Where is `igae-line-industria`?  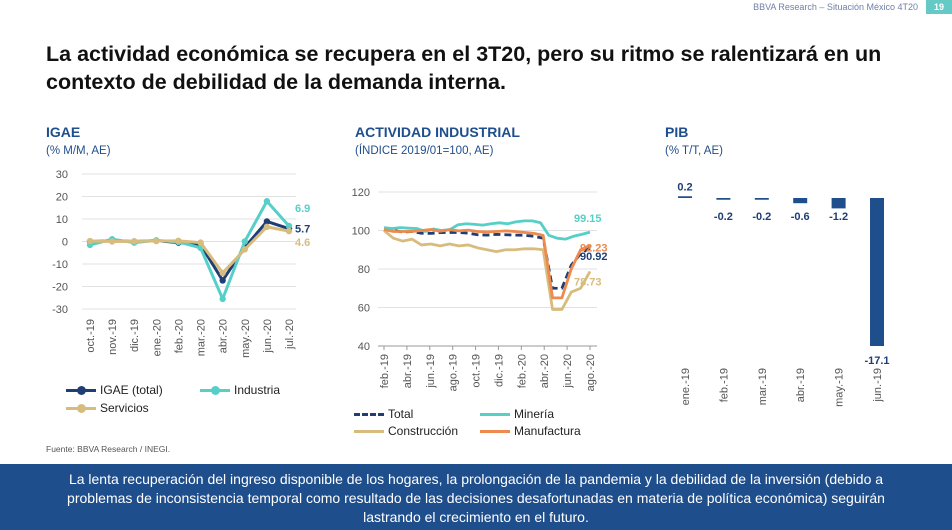 igae-line-industria is located at coordinates (190, 250).